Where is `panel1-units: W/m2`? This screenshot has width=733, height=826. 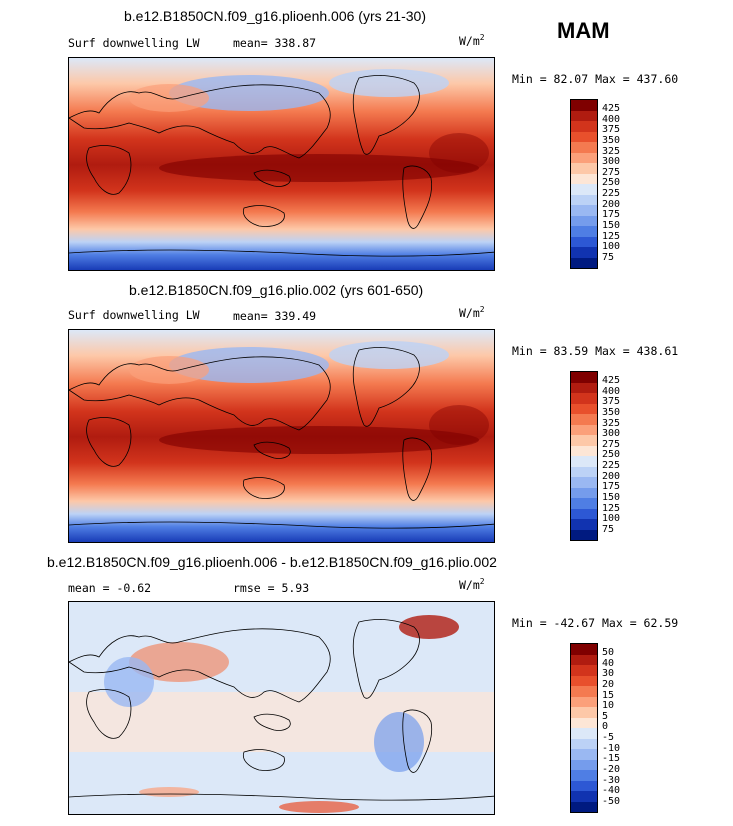 panel1-units: W/m2 is located at coordinates (472, 40).